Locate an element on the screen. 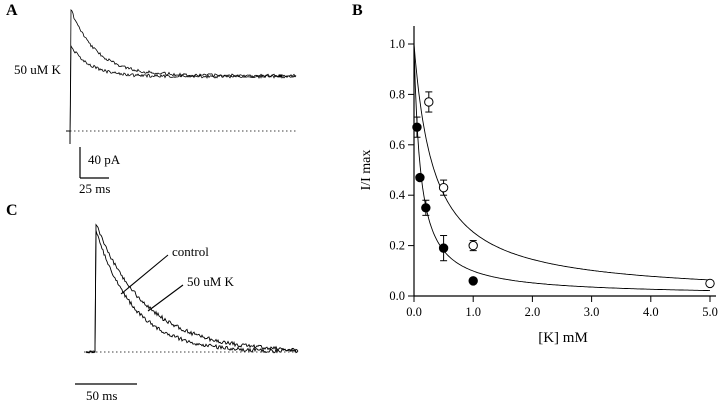 Image resolution: width=720 pixels, height=404 pixels. panel-a-horizontal-scale-label: 25 ms is located at coordinates (95, 188).